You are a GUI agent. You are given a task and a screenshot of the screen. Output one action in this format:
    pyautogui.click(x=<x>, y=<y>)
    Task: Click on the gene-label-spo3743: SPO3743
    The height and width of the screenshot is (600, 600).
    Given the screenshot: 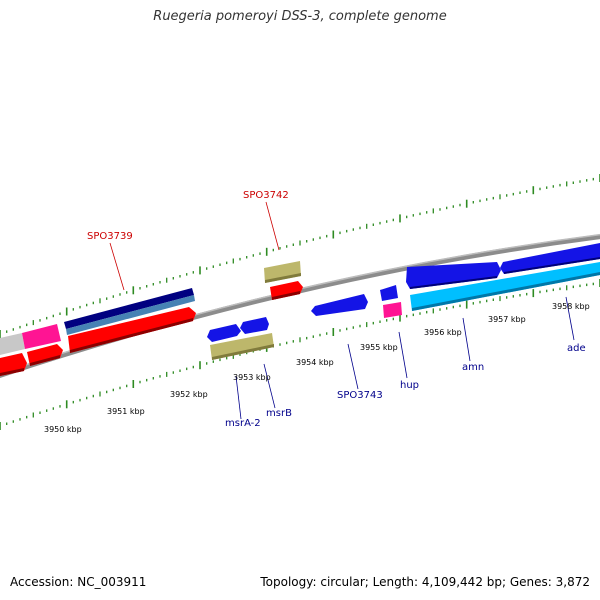 What is the action you would take?
    pyautogui.click(x=360, y=395)
    